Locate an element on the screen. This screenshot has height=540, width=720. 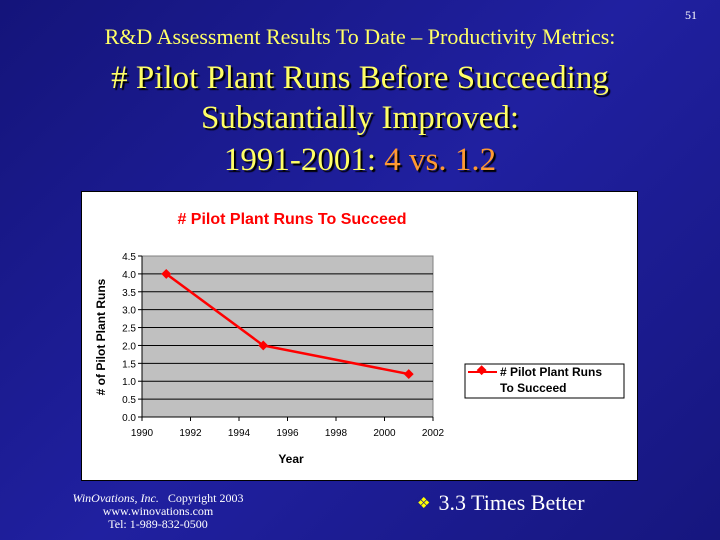
x-tick-label: 1998 is located at coordinates (336, 433).